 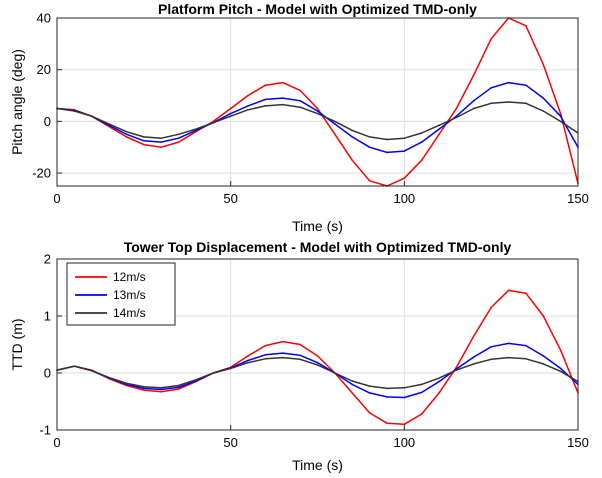 I want to click on legend-label: 13m/s, so click(x=129, y=295).